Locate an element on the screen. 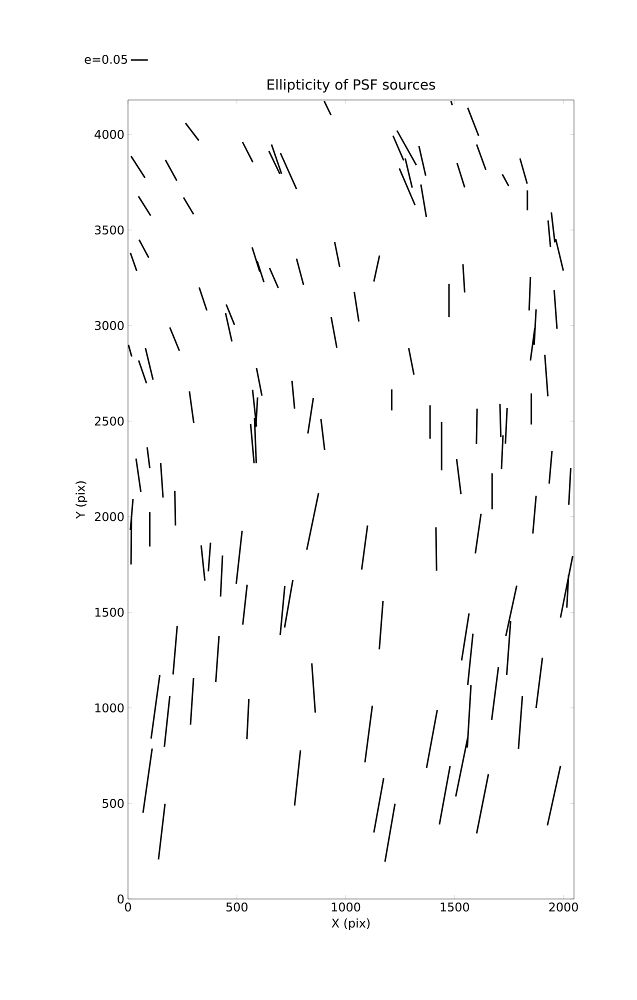 The height and width of the screenshot is (1000, 637). y-tick-label: 2000 is located at coordinates (109, 517).